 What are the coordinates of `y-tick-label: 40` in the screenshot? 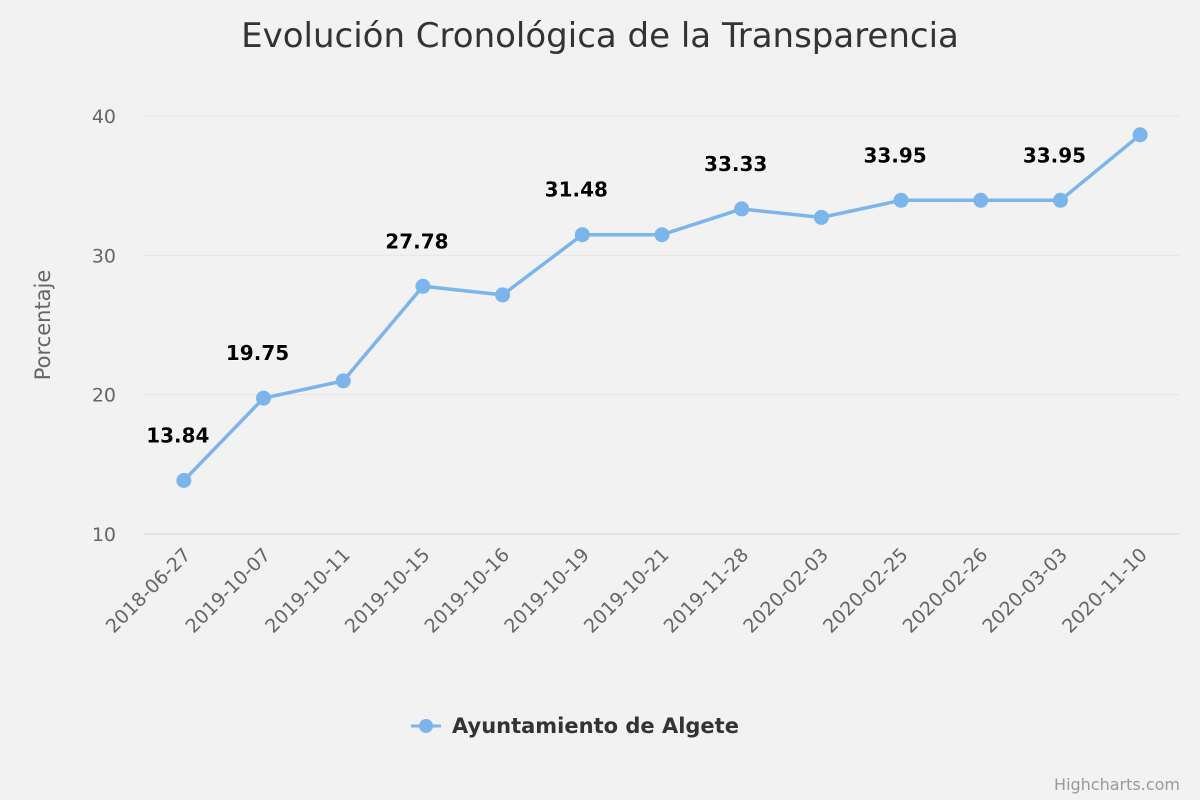 It's located at (104, 117).